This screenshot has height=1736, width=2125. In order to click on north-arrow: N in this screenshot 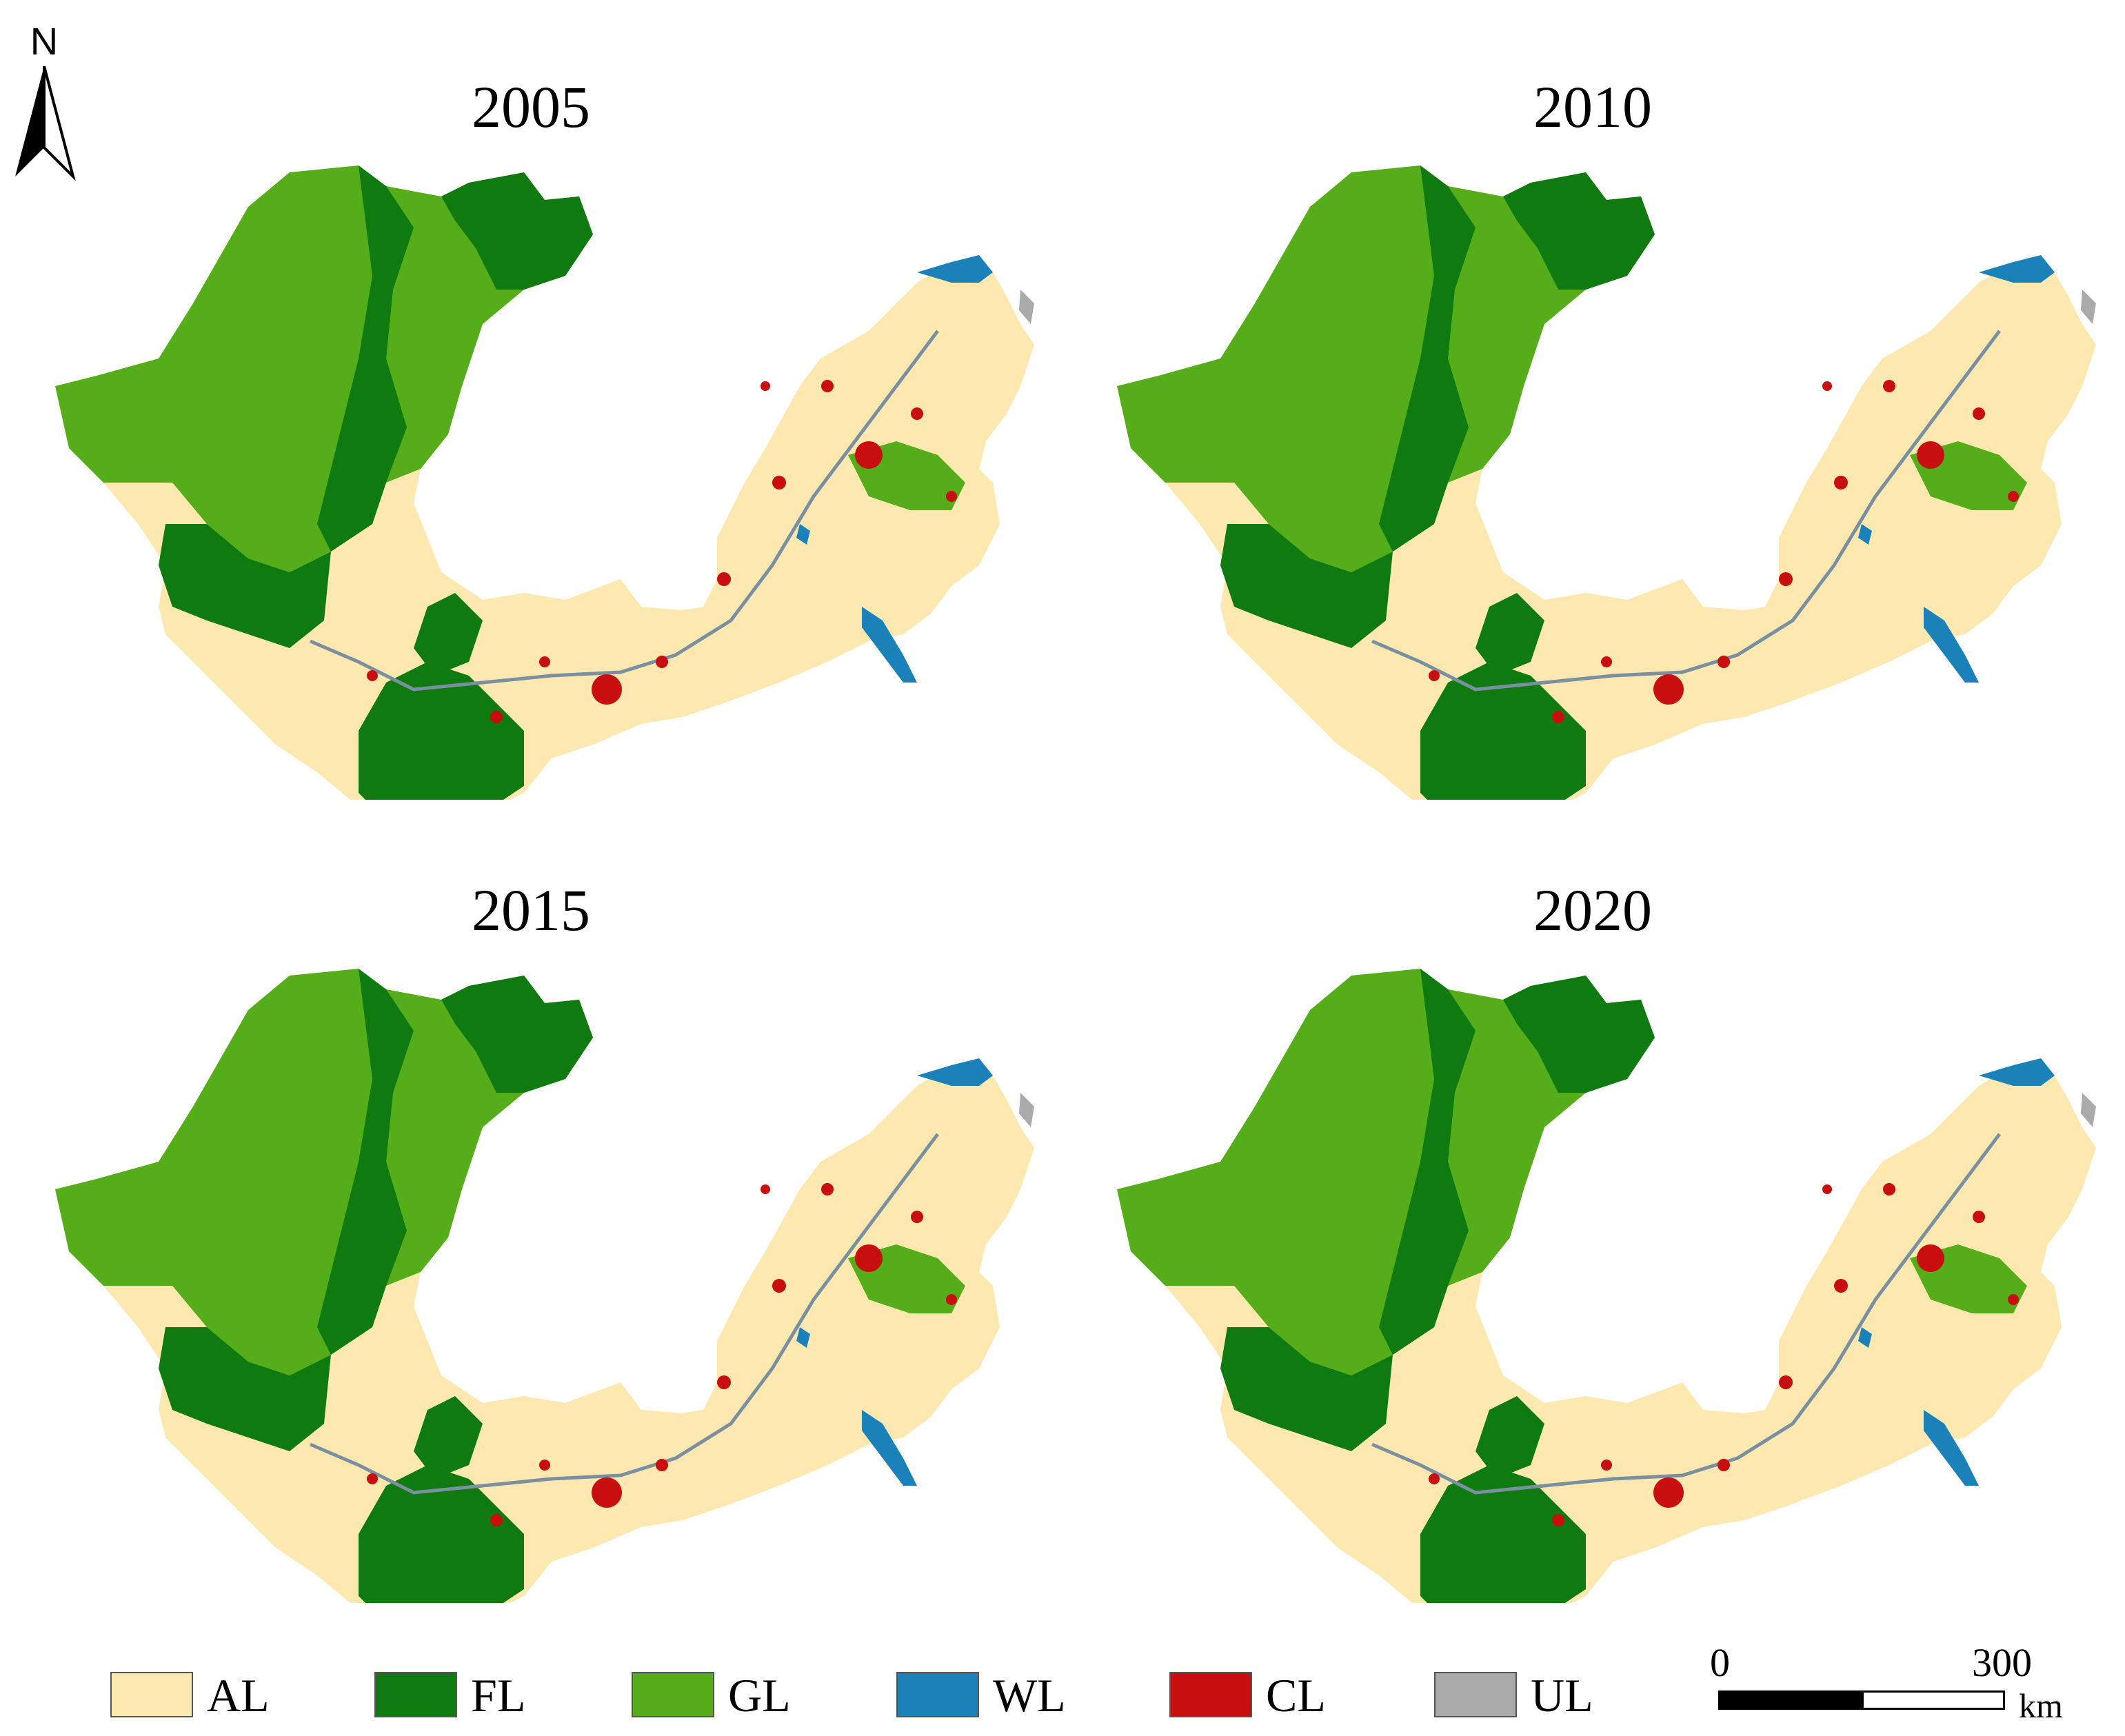, I will do `click(44, 100)`.